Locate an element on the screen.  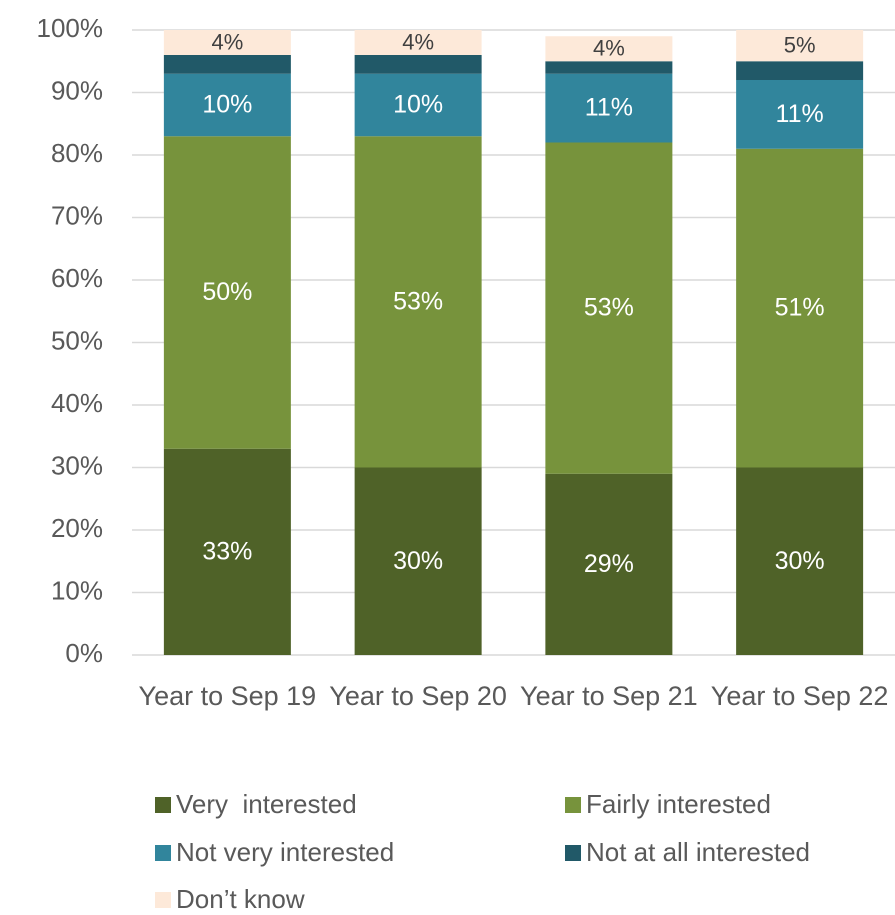
y-tick-label: 20% is located at coordinates (77, 528).